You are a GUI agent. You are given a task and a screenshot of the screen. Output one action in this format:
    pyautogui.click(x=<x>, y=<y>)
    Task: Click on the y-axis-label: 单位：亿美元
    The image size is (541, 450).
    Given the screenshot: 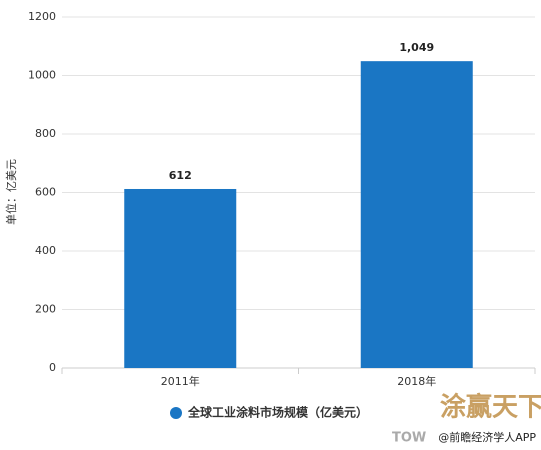 What is the action you would take?
    pyautogui.click(x=11, y=192)
    